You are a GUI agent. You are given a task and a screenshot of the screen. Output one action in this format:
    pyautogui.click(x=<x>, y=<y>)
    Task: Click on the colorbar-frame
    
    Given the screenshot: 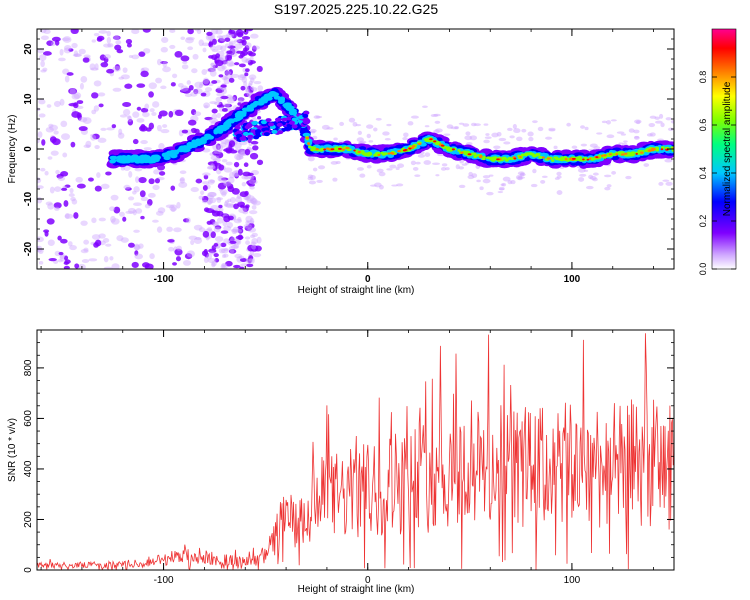 What is the action you would take?
    pyautogui.click(x=724, y=149)
    